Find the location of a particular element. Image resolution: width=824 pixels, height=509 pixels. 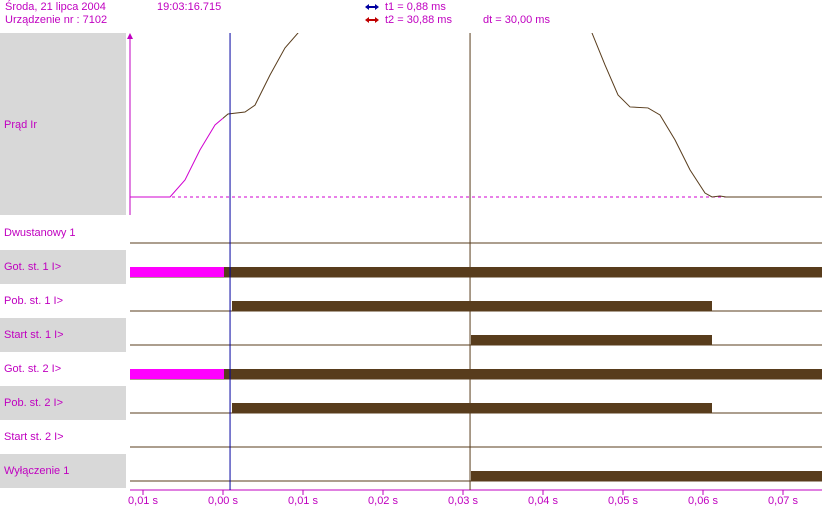

time: 19:03:16.715 is located at coordinates (189, 7).